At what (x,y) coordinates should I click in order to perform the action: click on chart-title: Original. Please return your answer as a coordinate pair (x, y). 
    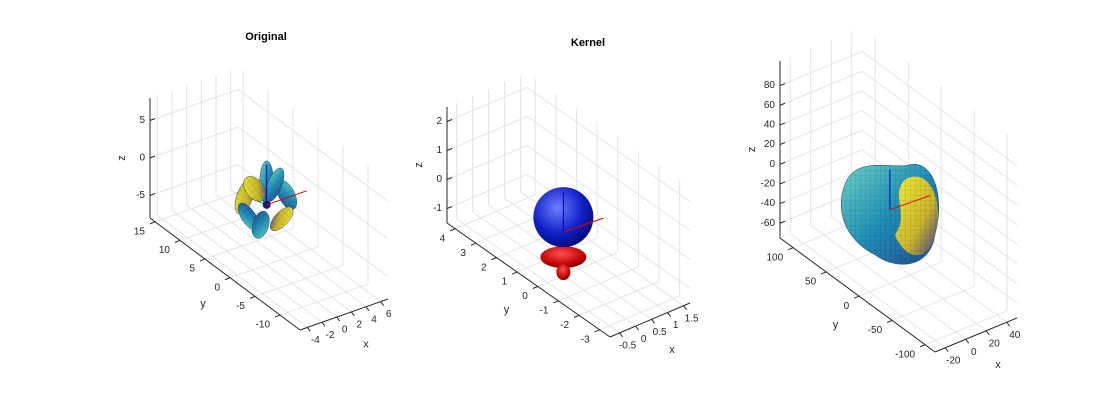
    Looking at the image, I should click on (266, 37).